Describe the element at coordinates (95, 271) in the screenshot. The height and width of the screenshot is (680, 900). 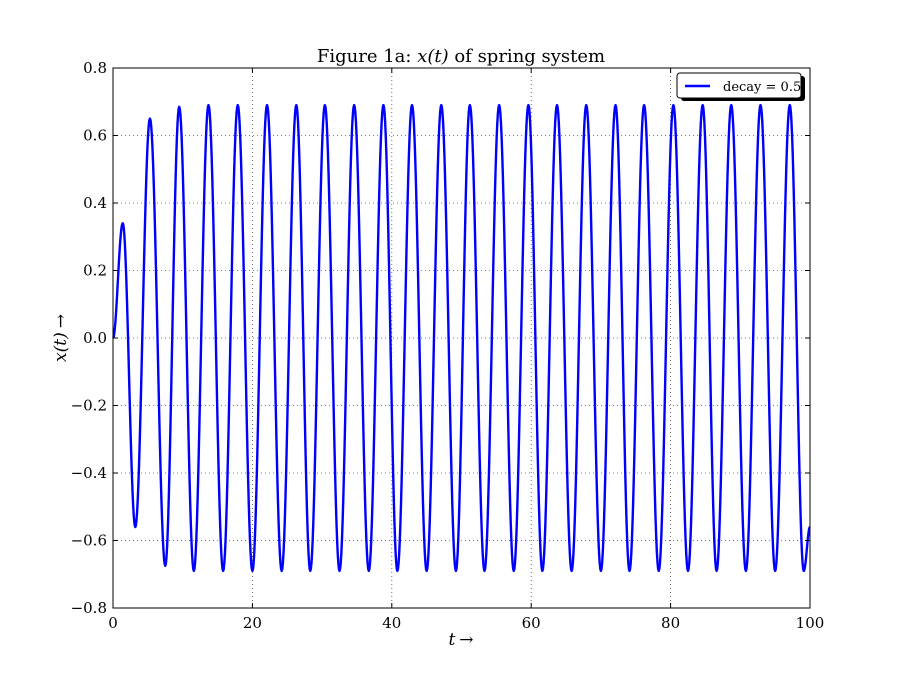
I see `y-tick-label: 0.2` at that location.